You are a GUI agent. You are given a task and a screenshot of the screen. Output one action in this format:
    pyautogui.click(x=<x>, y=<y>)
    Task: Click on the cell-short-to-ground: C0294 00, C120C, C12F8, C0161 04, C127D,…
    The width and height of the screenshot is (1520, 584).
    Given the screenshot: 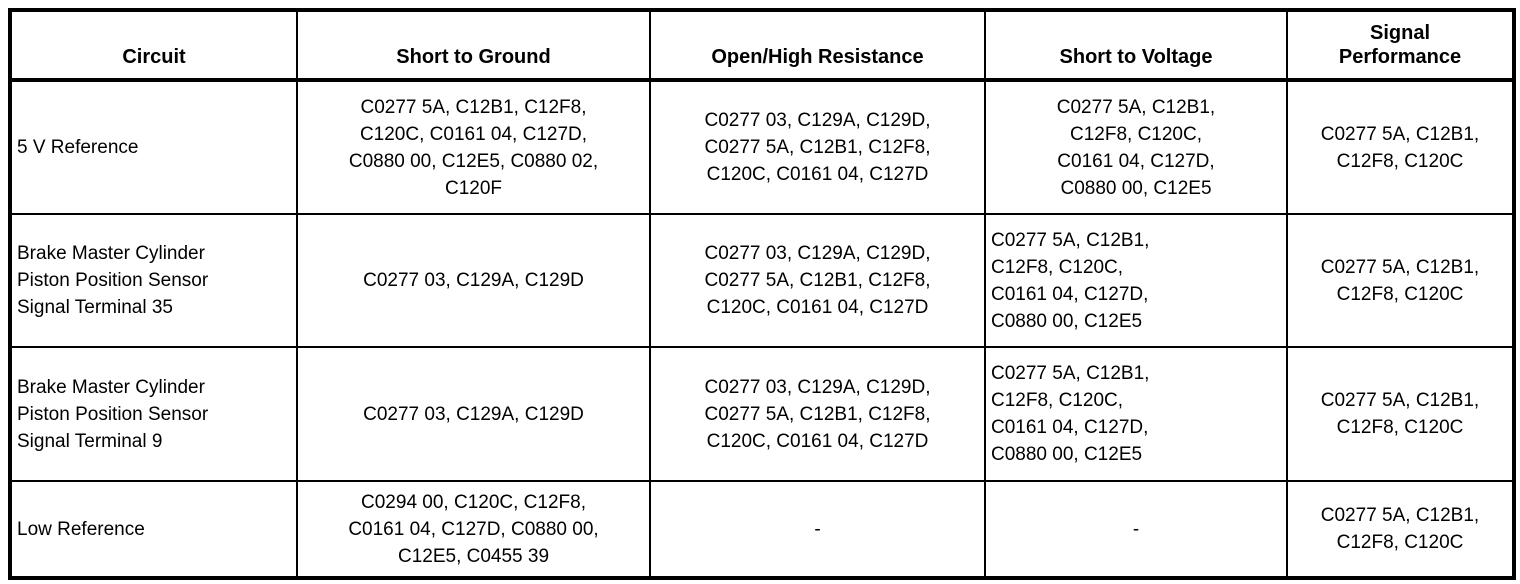 What is the action you would take?
    pyautogui.click(x=473, y=529)
    